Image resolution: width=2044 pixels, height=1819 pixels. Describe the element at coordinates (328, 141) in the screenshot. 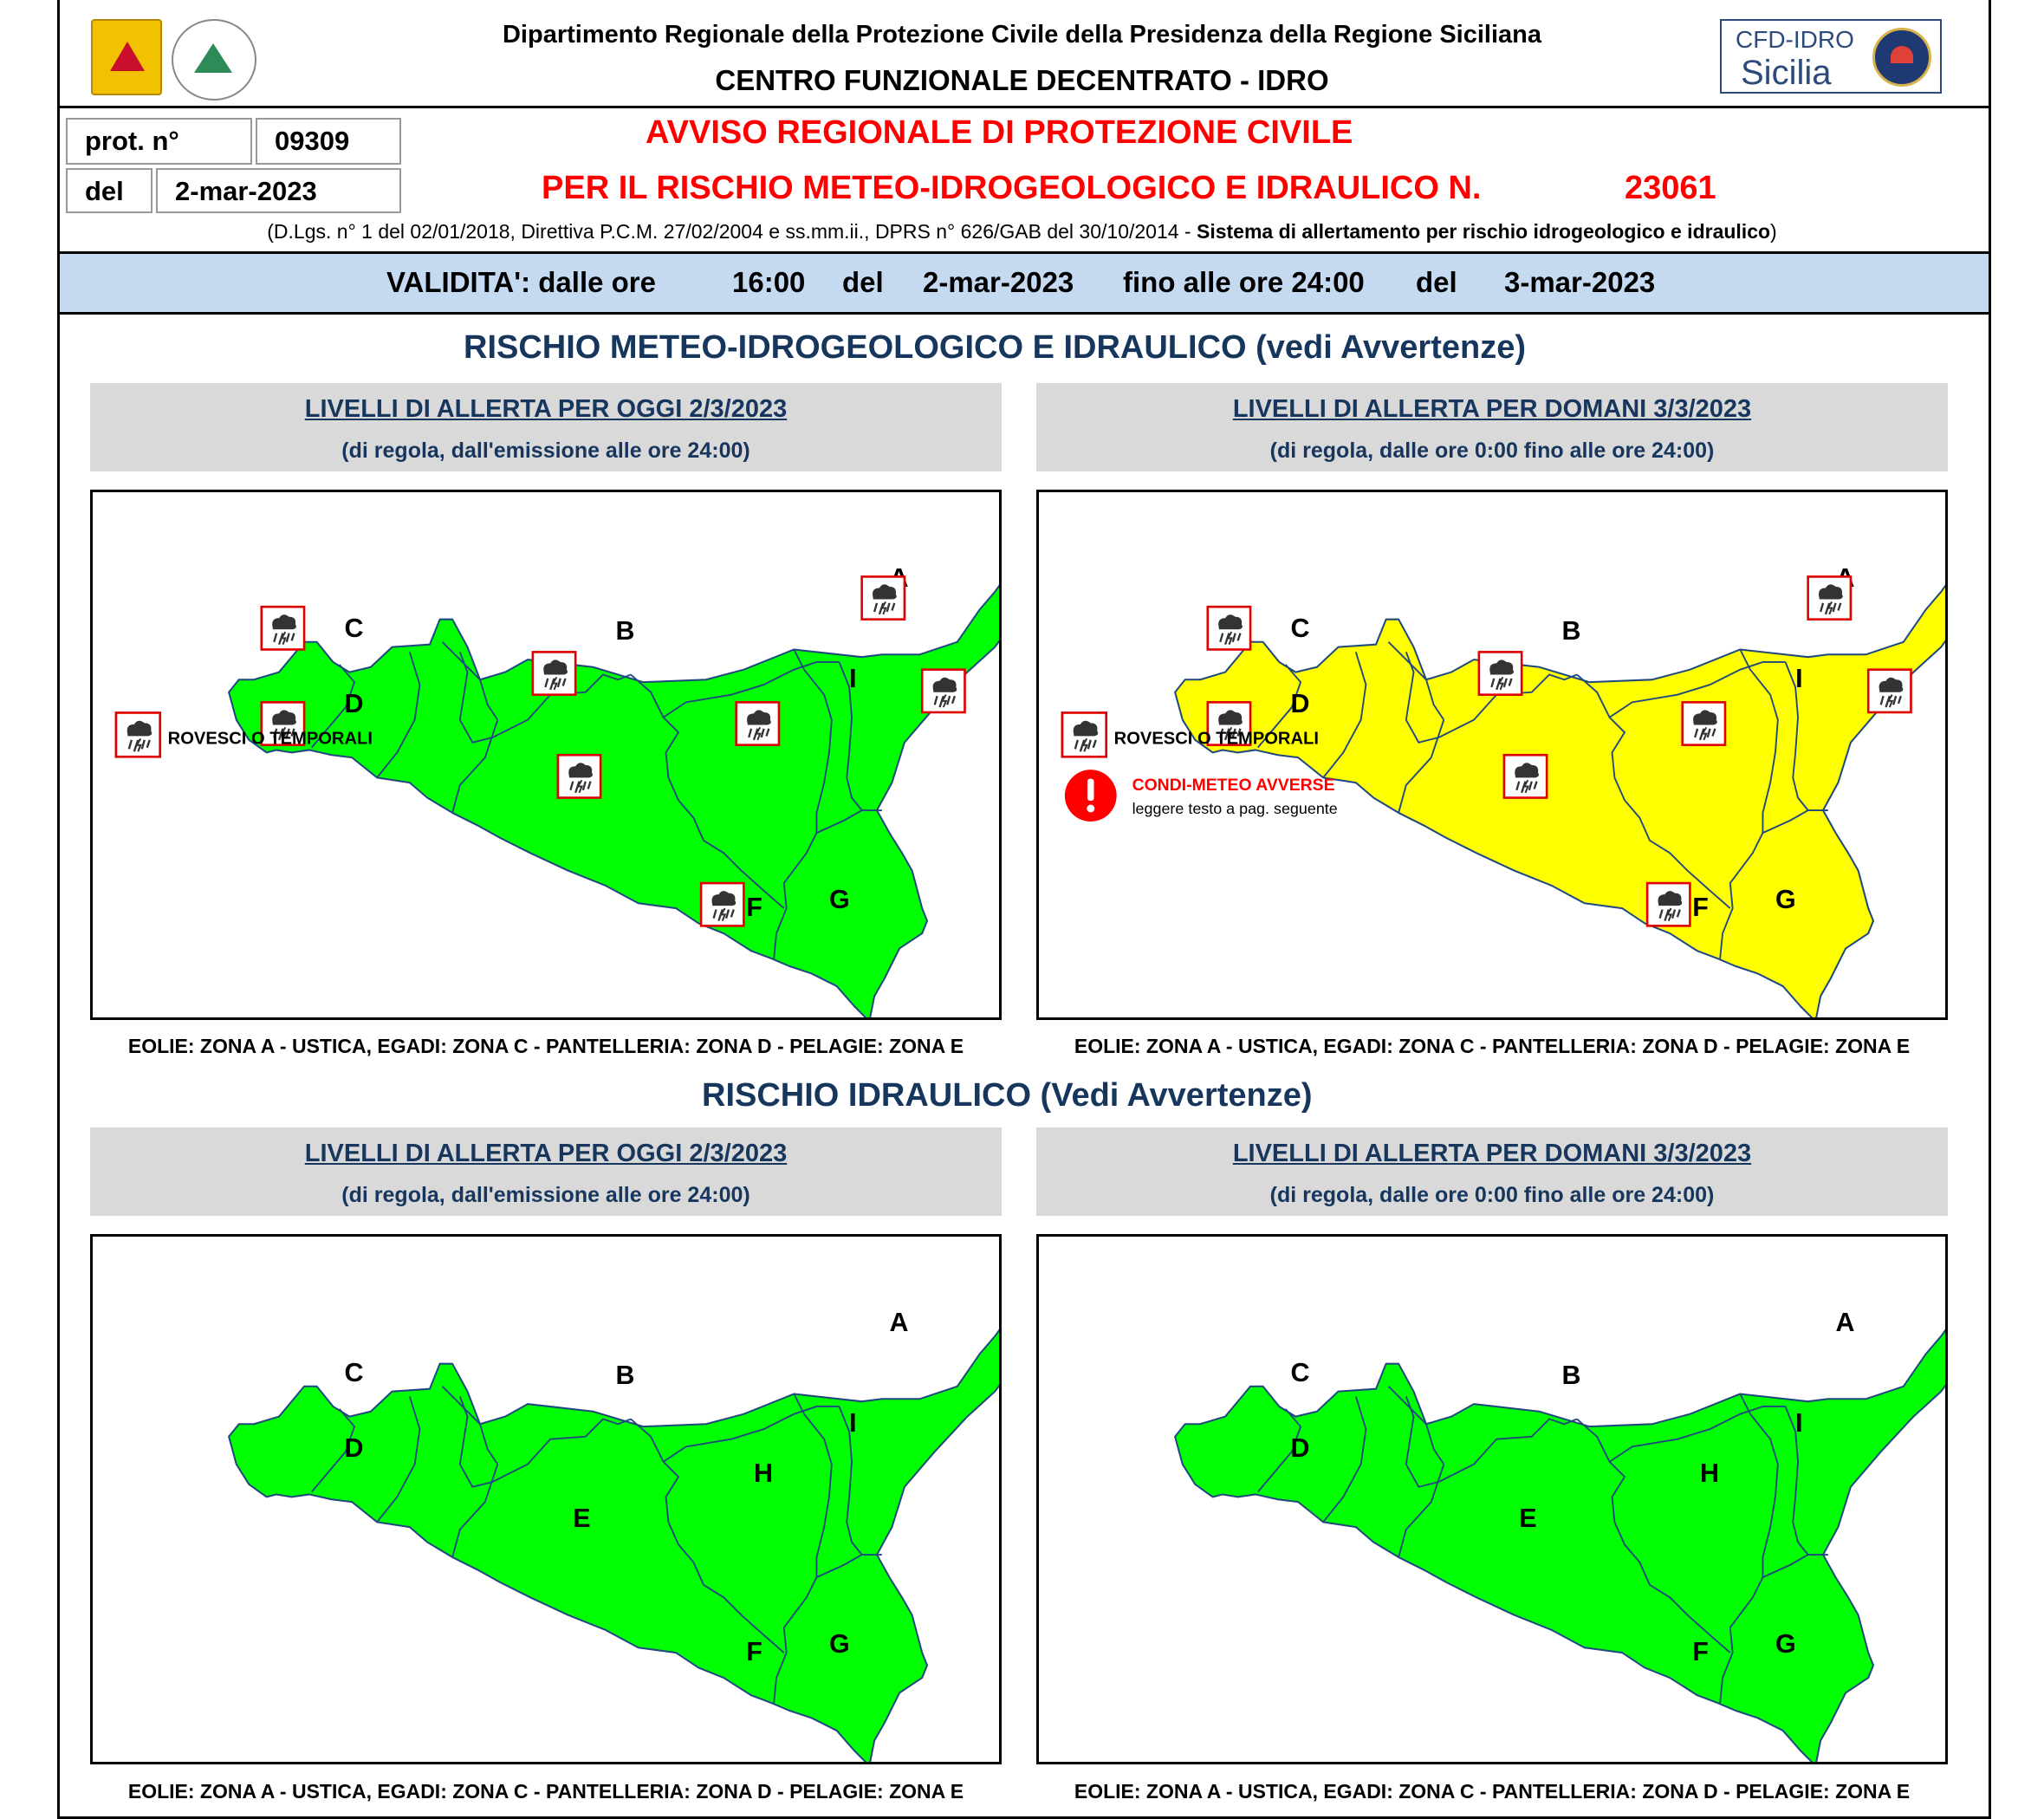

I see `prot-value: 09309` at that location.